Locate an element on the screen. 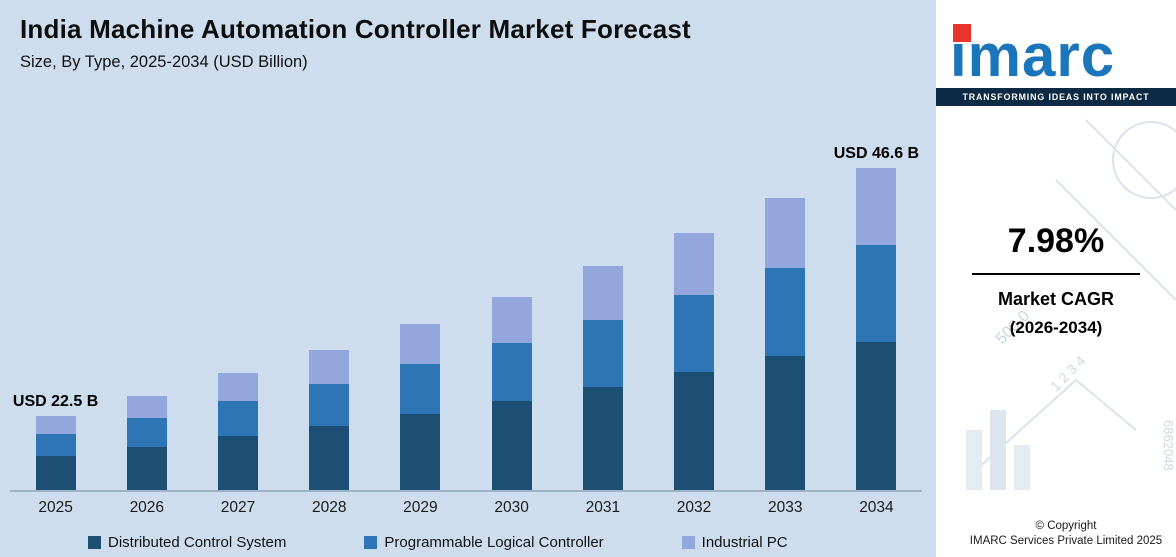 The height and width of the screenshot is (557, 1176). legend-item-programmable-logical-controller: Programmable Logical Controller is located at coordinates (484, 542).